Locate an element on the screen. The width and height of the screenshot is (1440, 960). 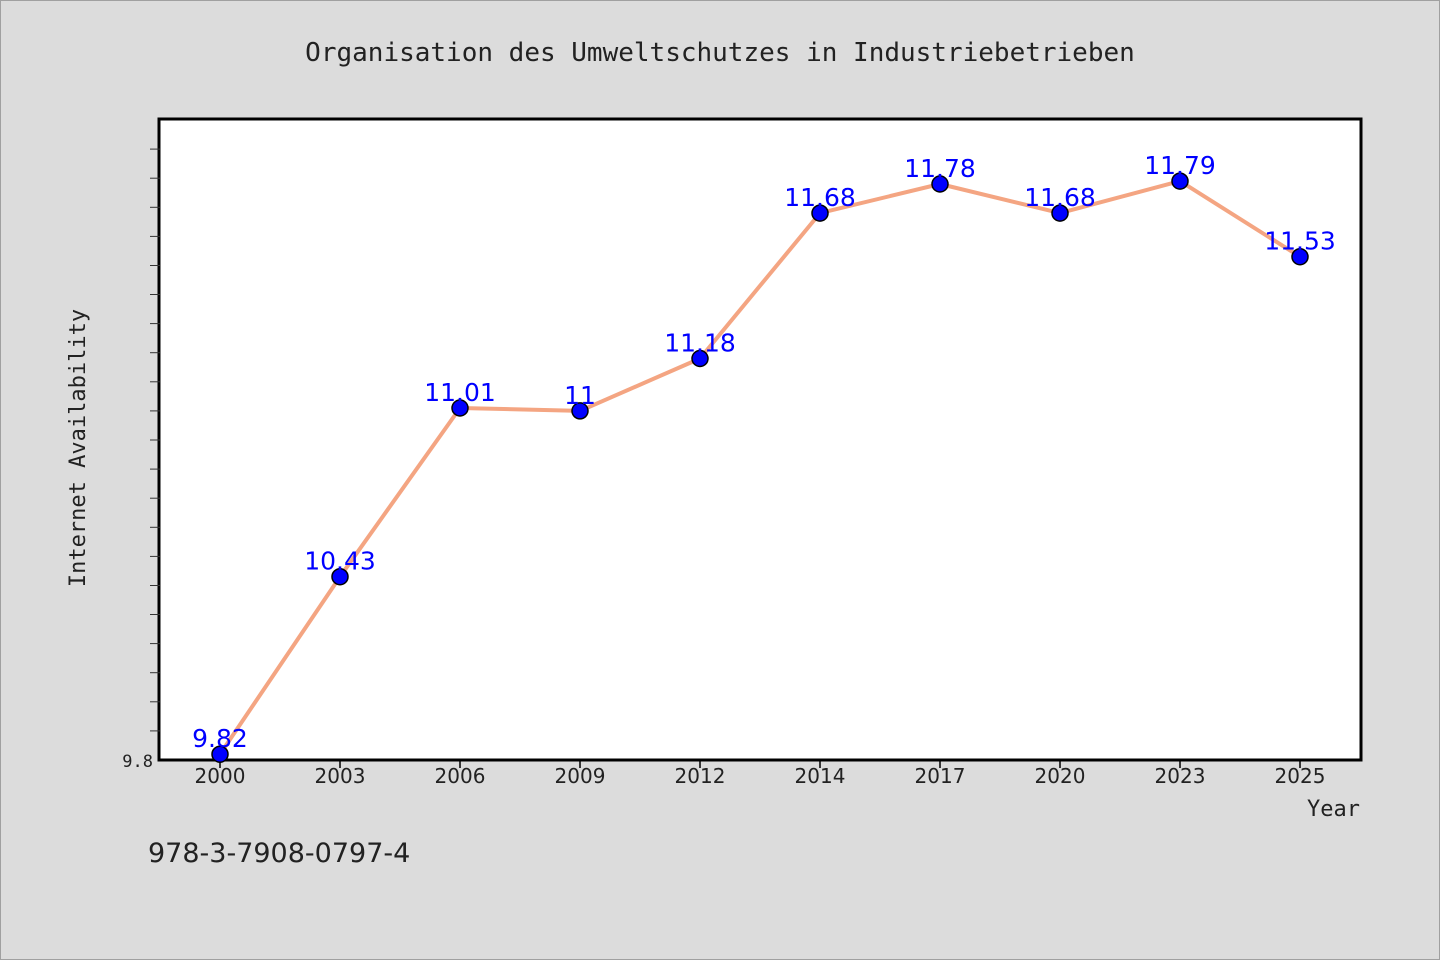
x-tick-label-2000: 2000 is located at coordinates (220, 776).